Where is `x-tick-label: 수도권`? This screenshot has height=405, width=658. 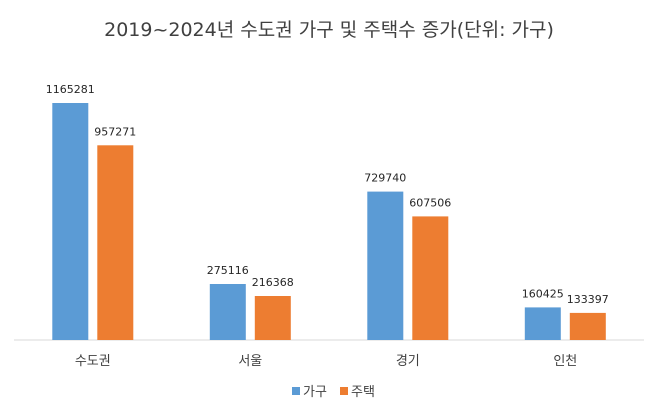 x-tick-label: 수도권 is located at coordinates (93, 361).